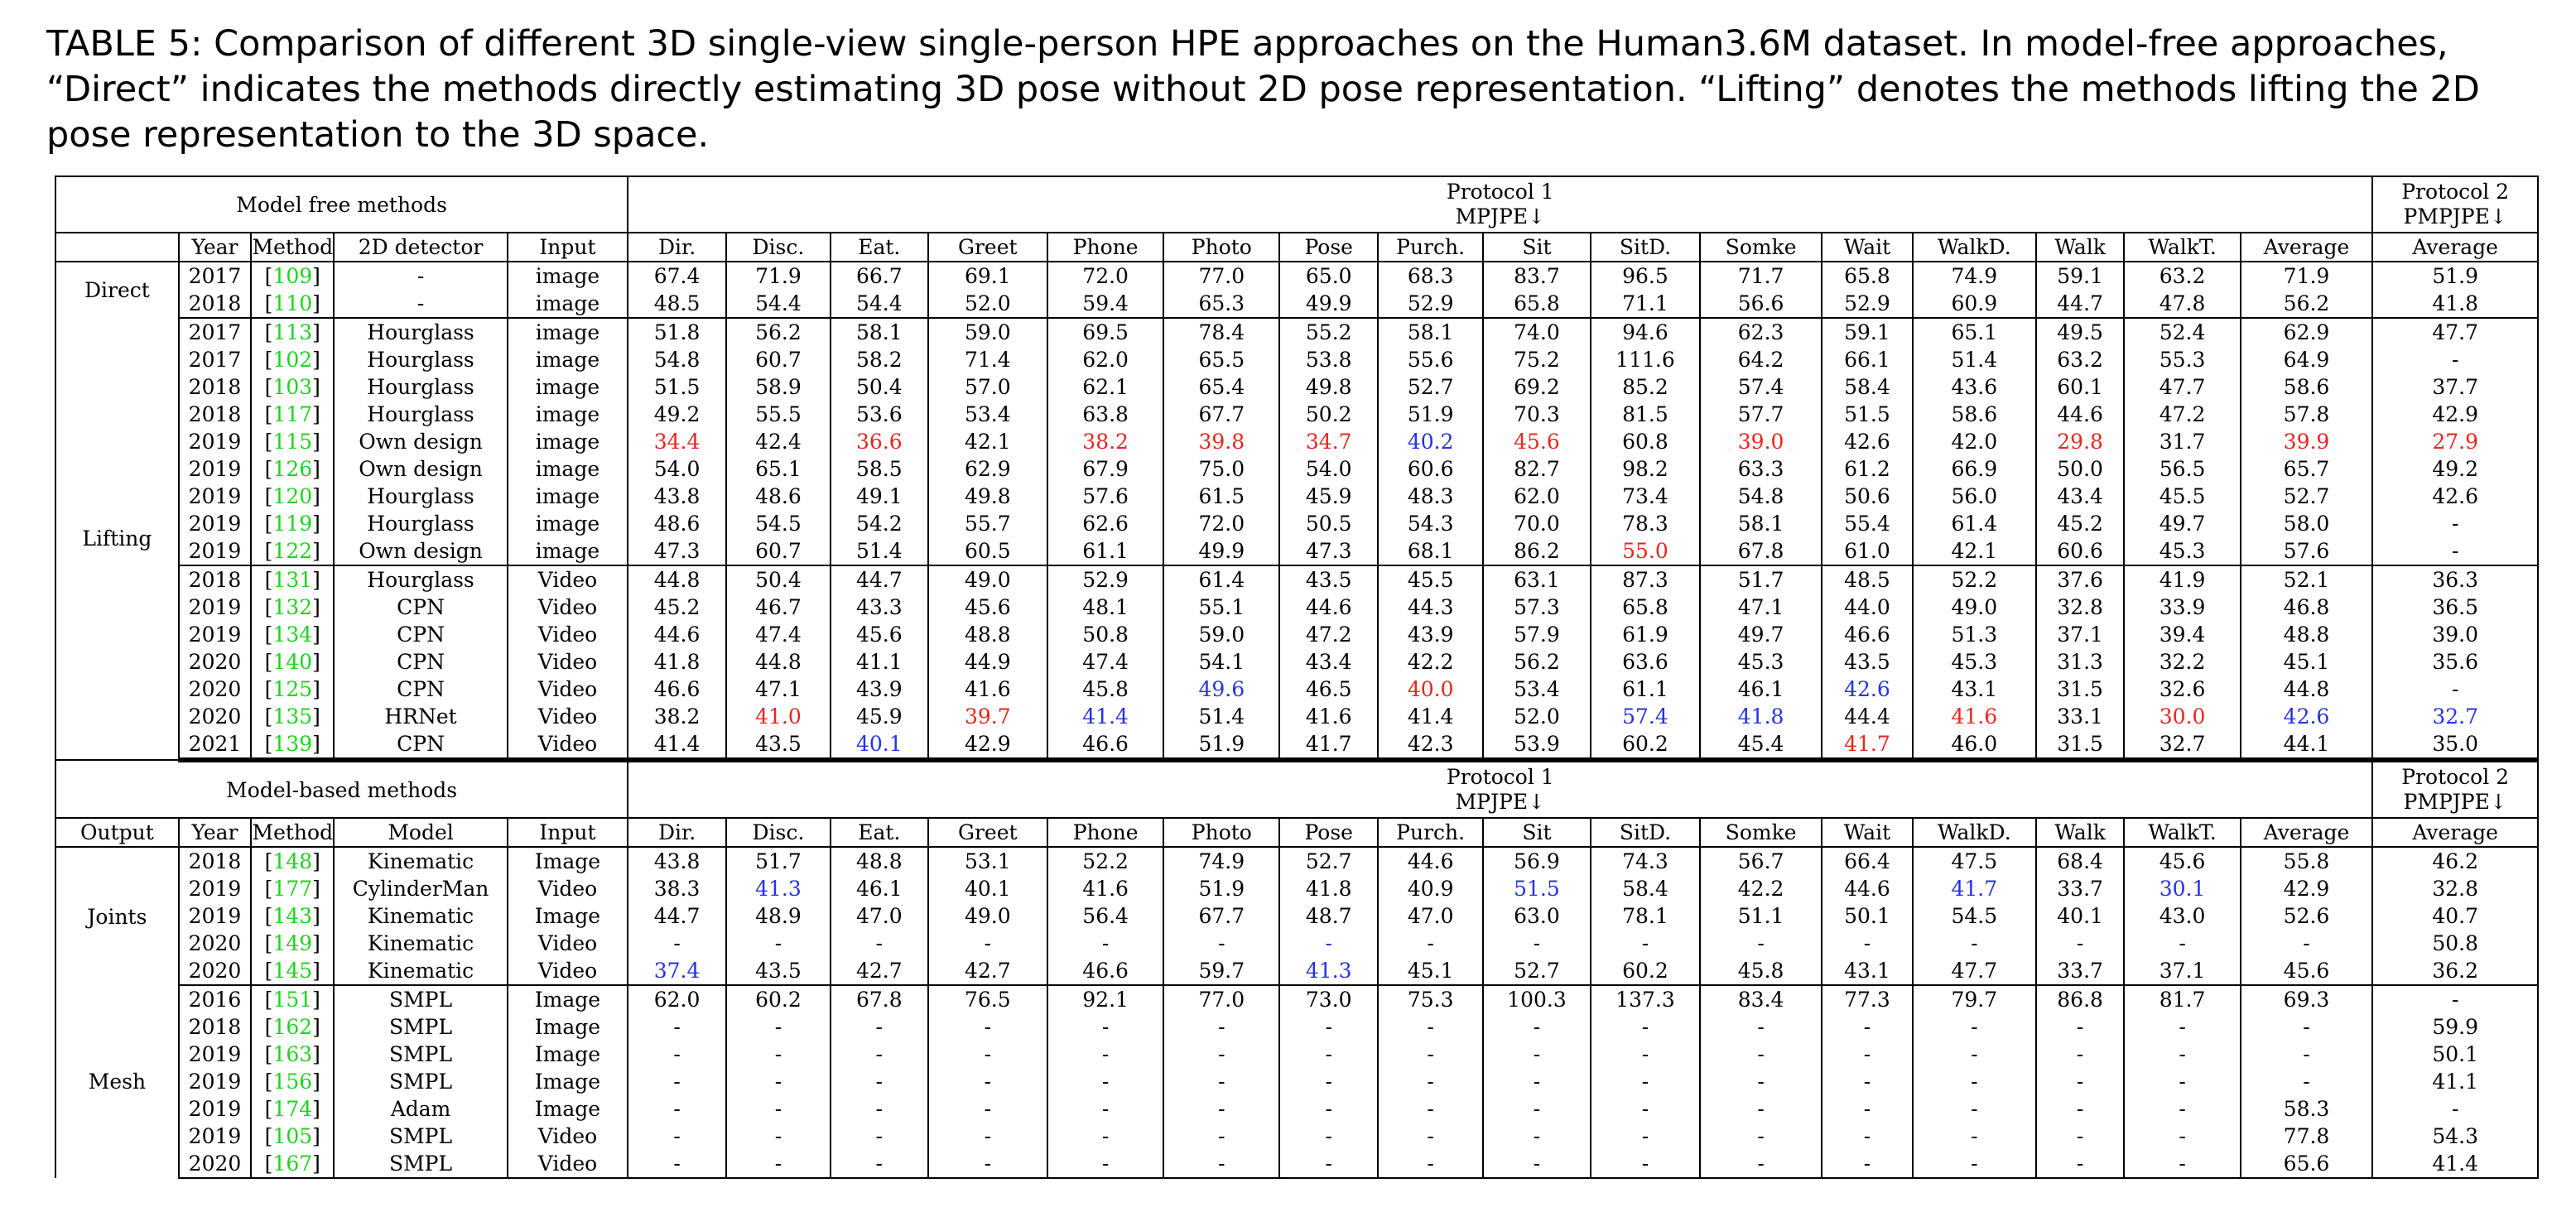 This screenshot has width=2576, height=1207. I want to click on value-cell: 39.0, so click(2455, 634).